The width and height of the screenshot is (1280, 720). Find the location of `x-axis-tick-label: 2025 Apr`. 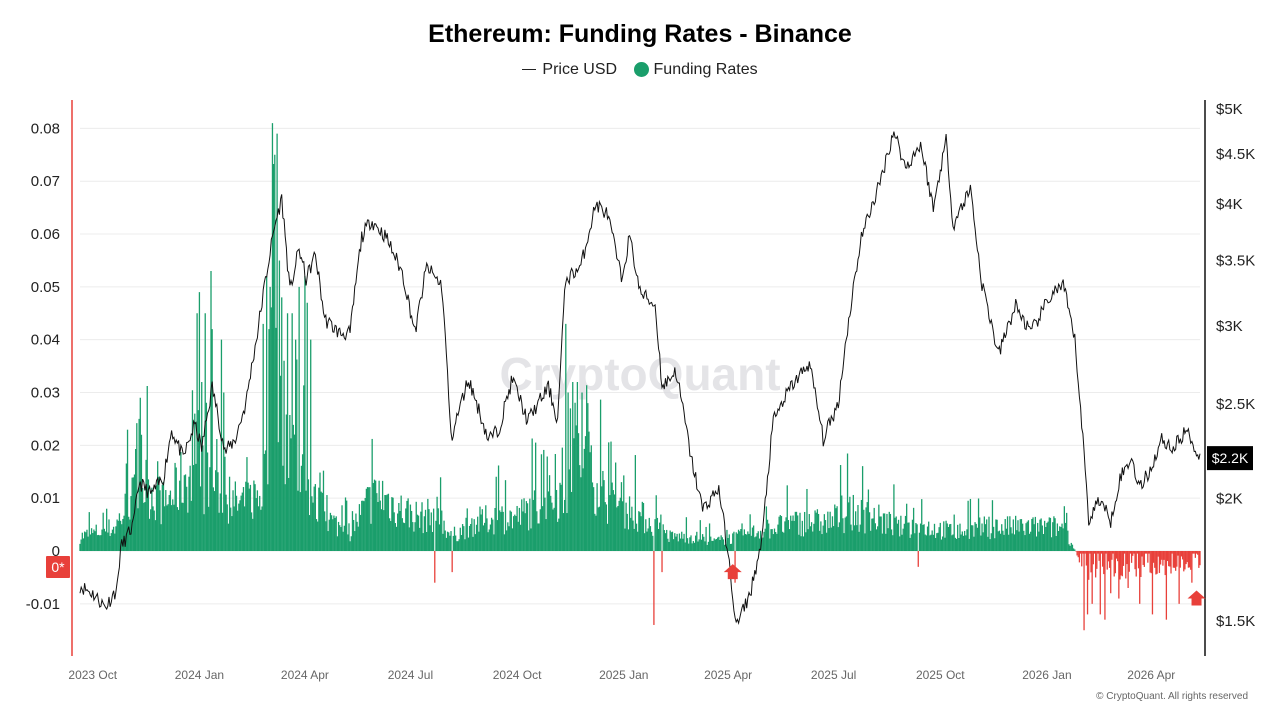

x-axis-tick-label: 2025 Apr is located at coordinates (728, 675).